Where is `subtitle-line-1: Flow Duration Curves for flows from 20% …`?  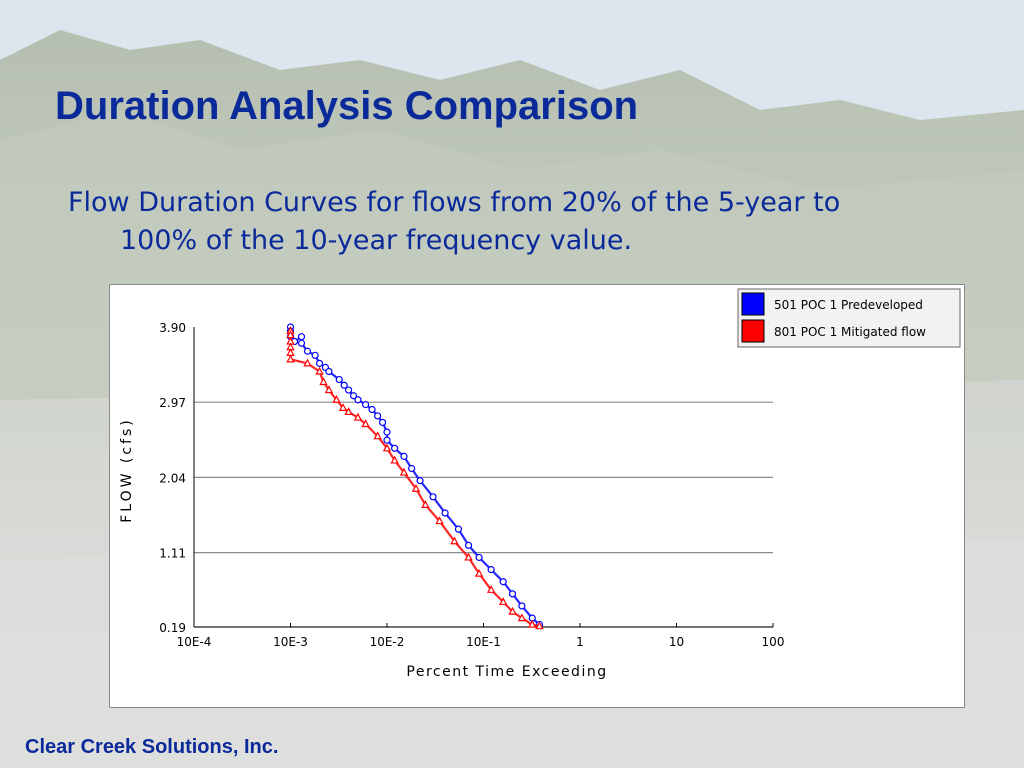 subtitle-line-1: Flow Duration Curves for flows from 20% … is located at coordinates (454, 202).